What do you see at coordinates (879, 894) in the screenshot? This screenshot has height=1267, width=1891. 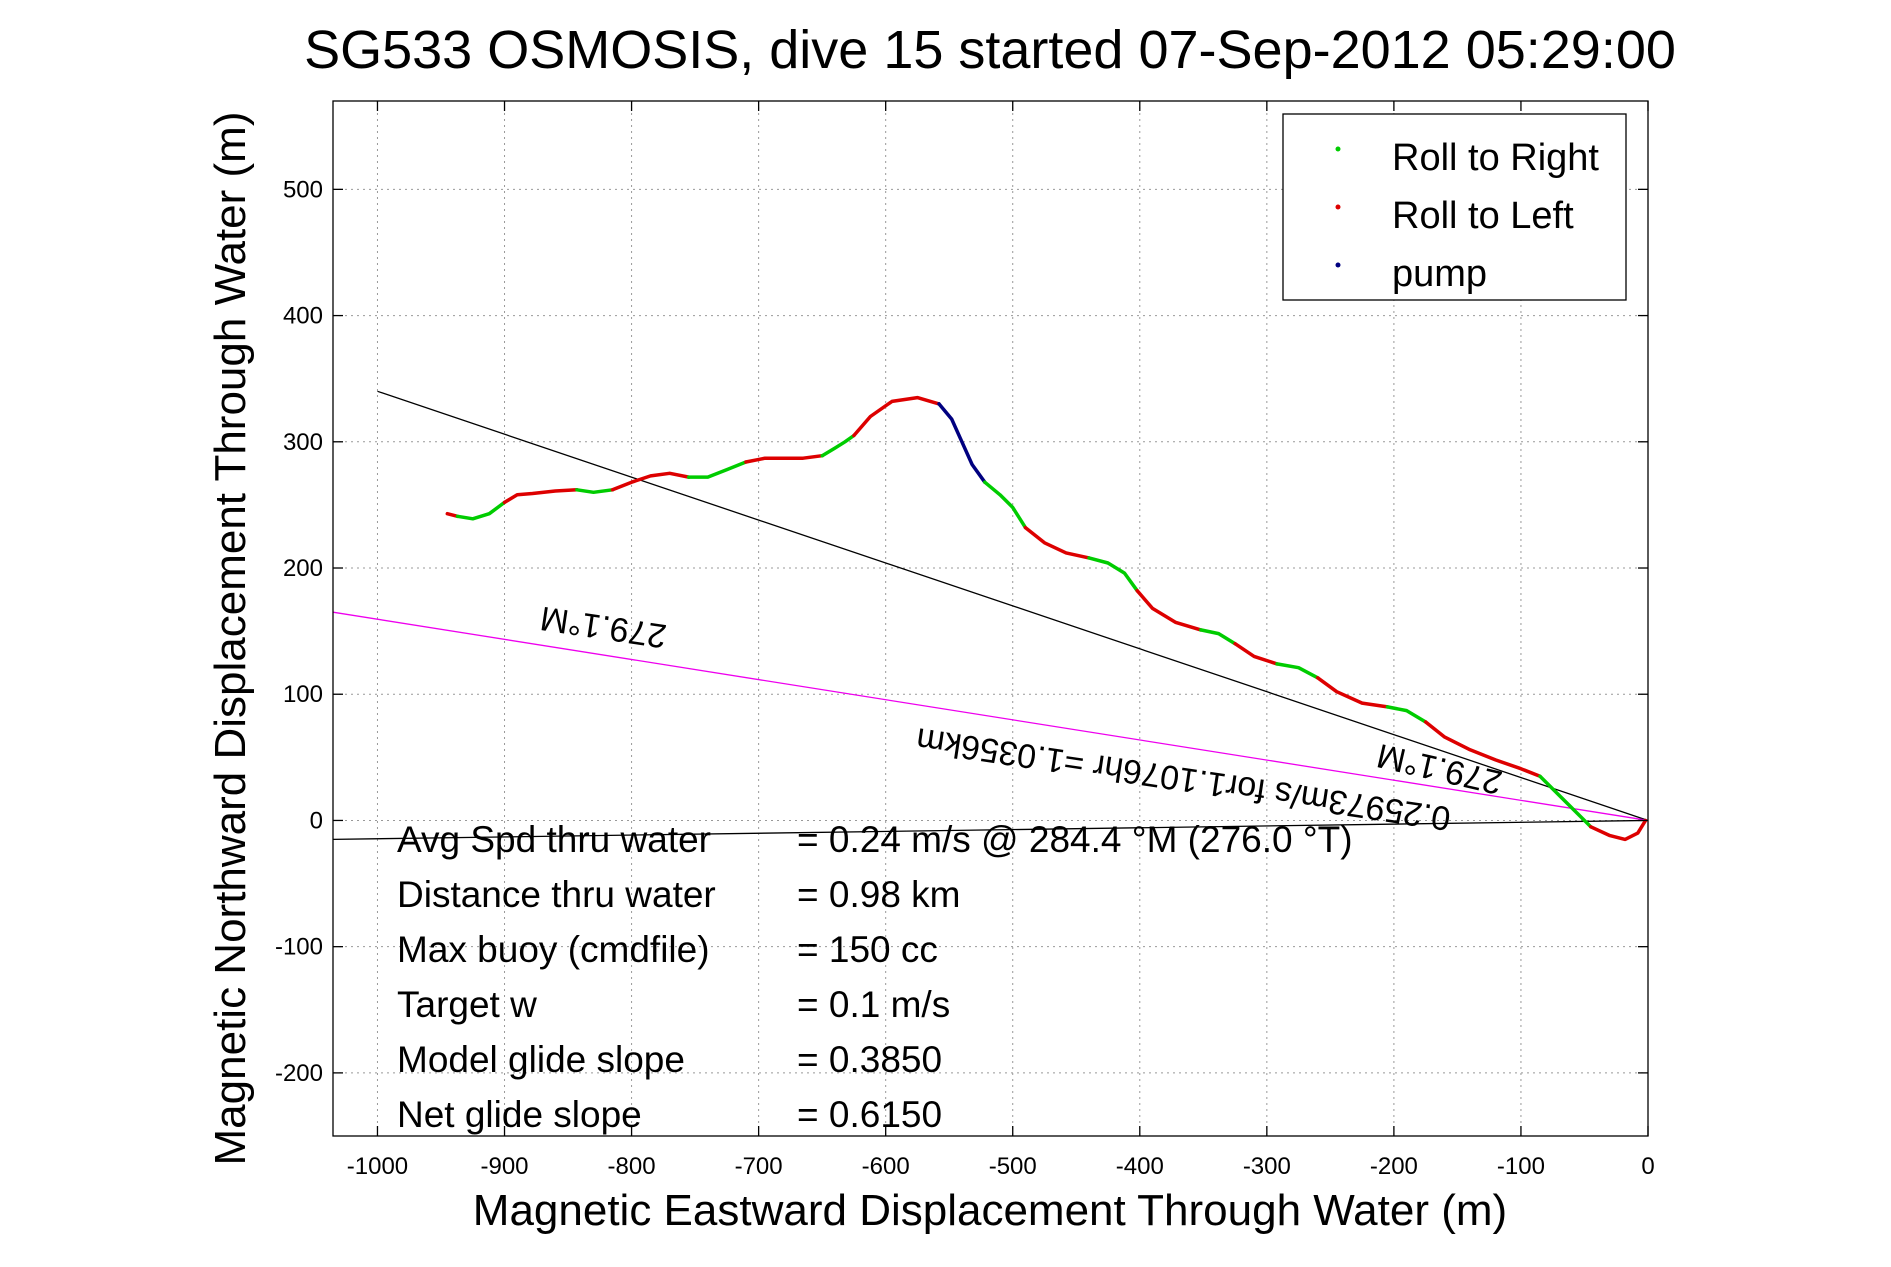 I see `stat-value: = 0.98 km` at bounding box center [879, 894].